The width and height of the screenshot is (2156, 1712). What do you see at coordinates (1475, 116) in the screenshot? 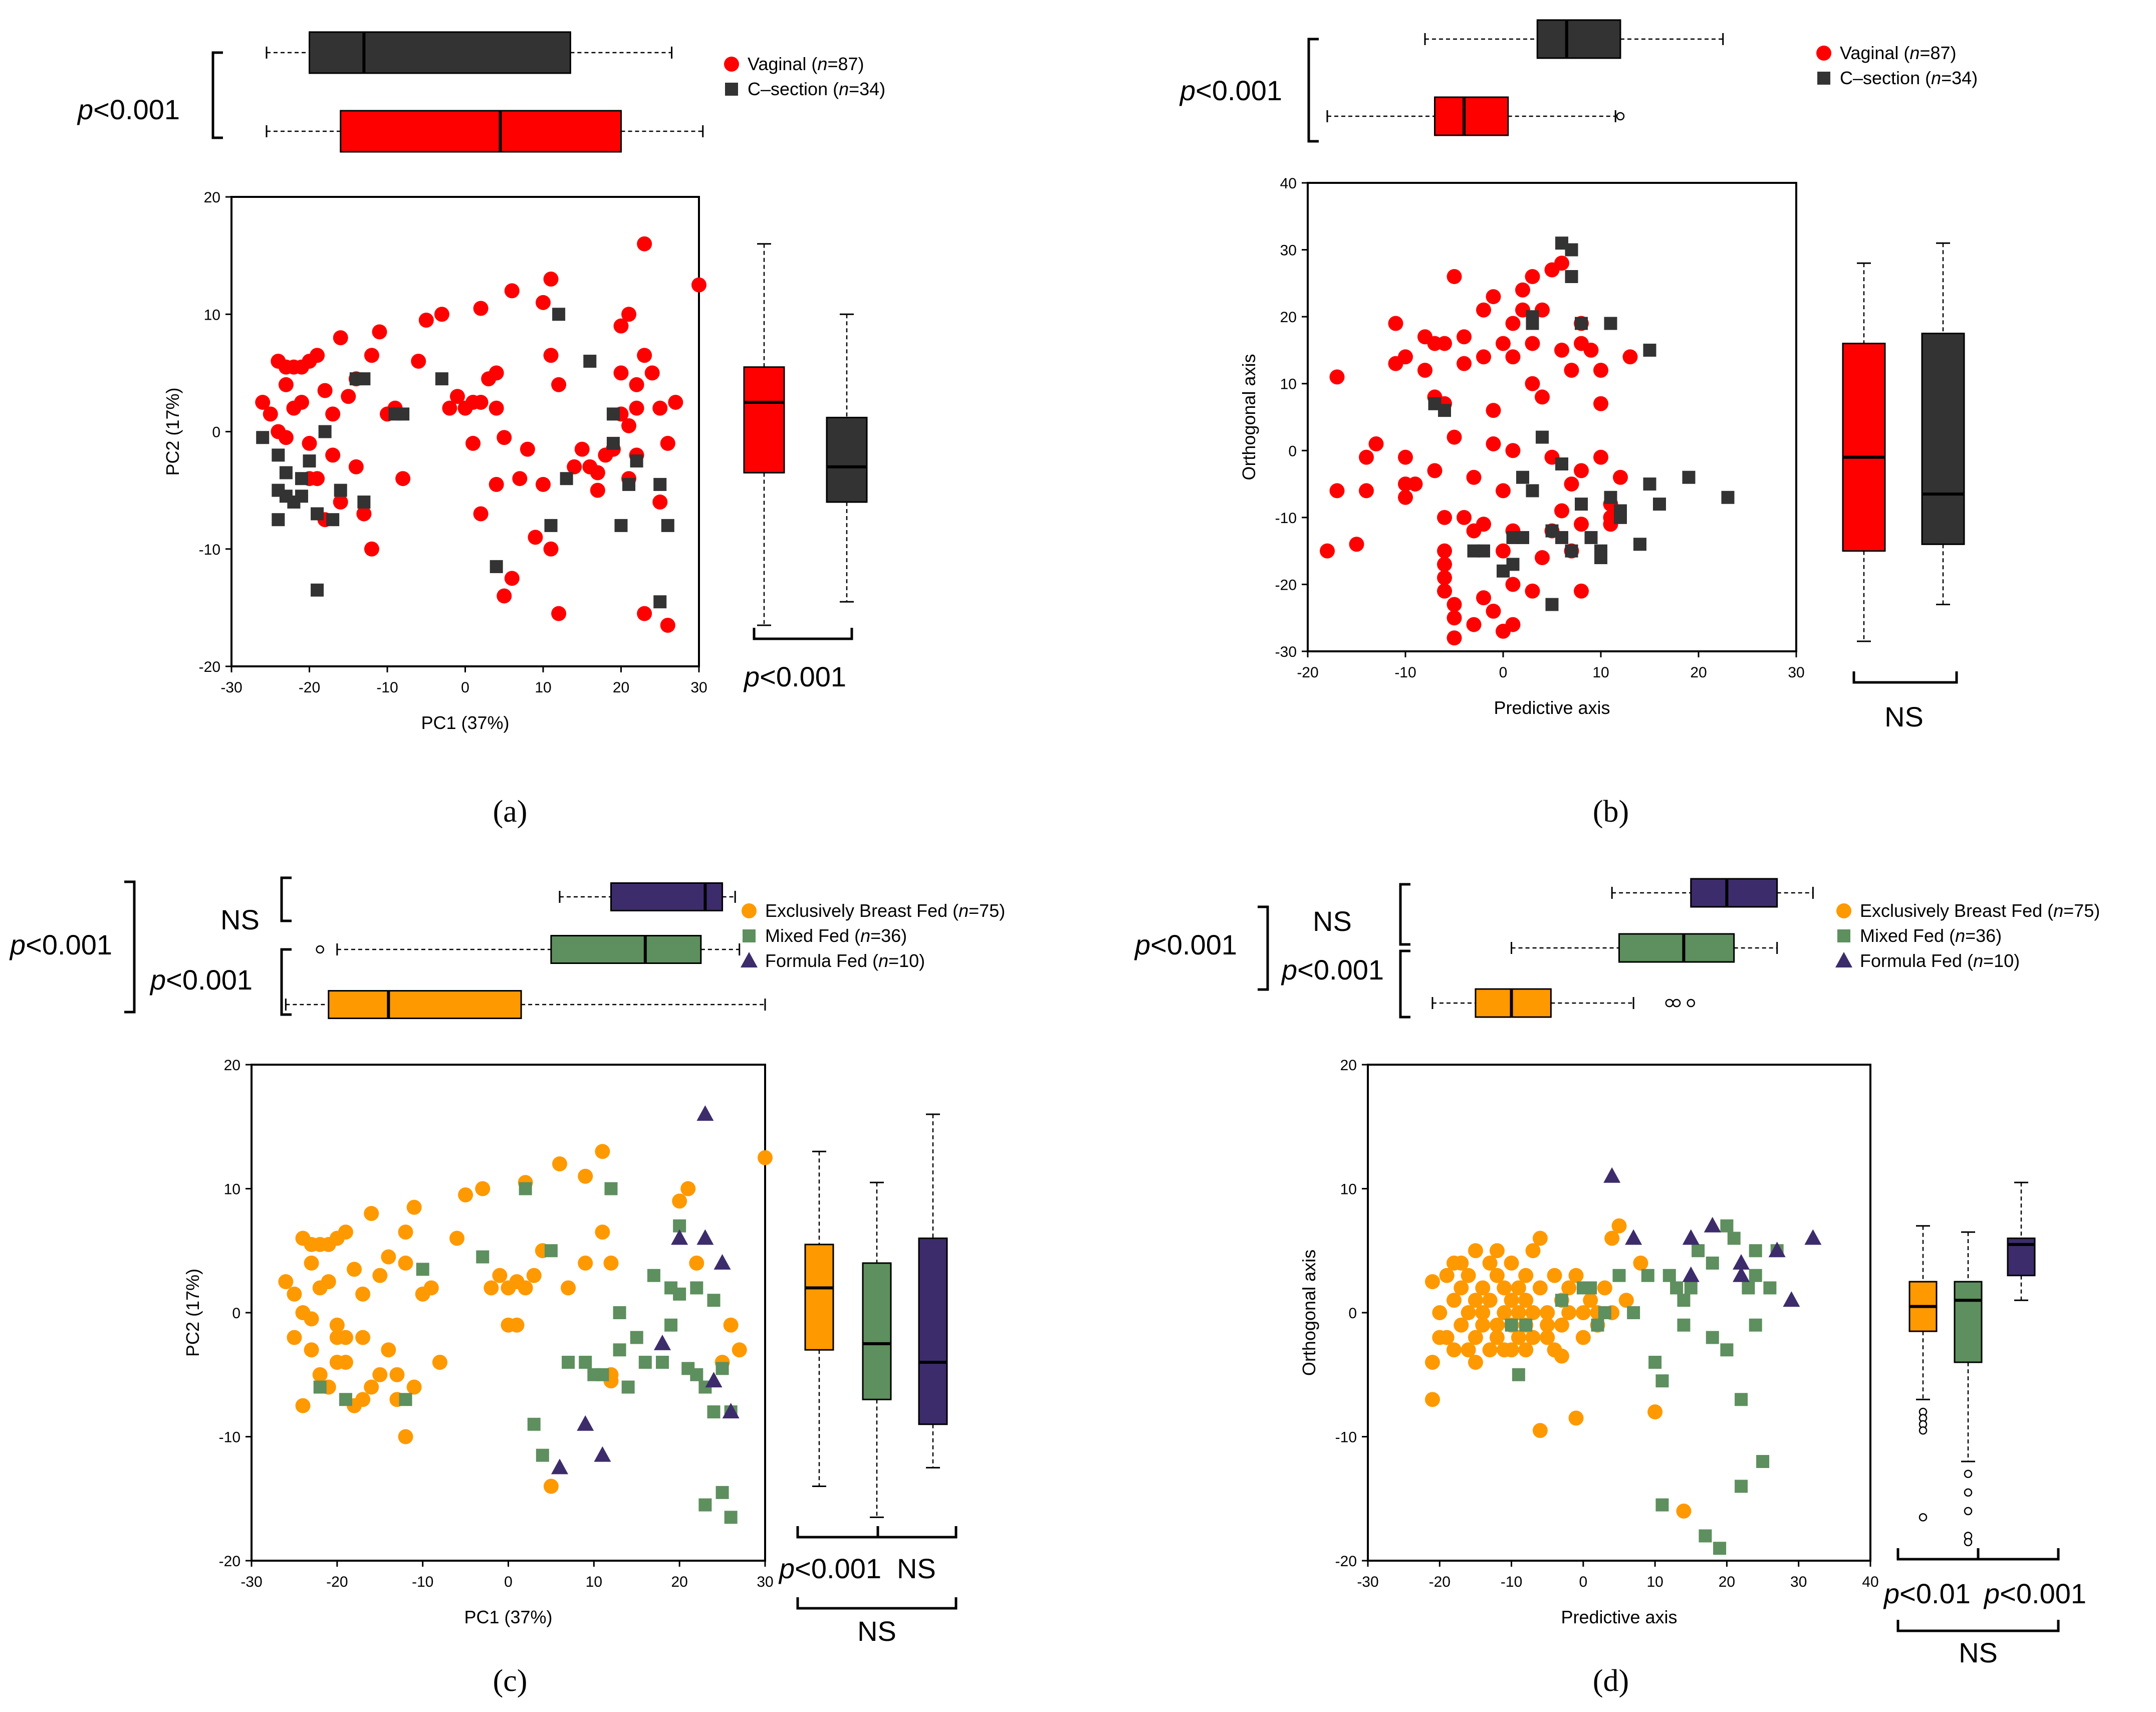
I see `top-boxplot-vaginal` at bounding box center [1475, 116].